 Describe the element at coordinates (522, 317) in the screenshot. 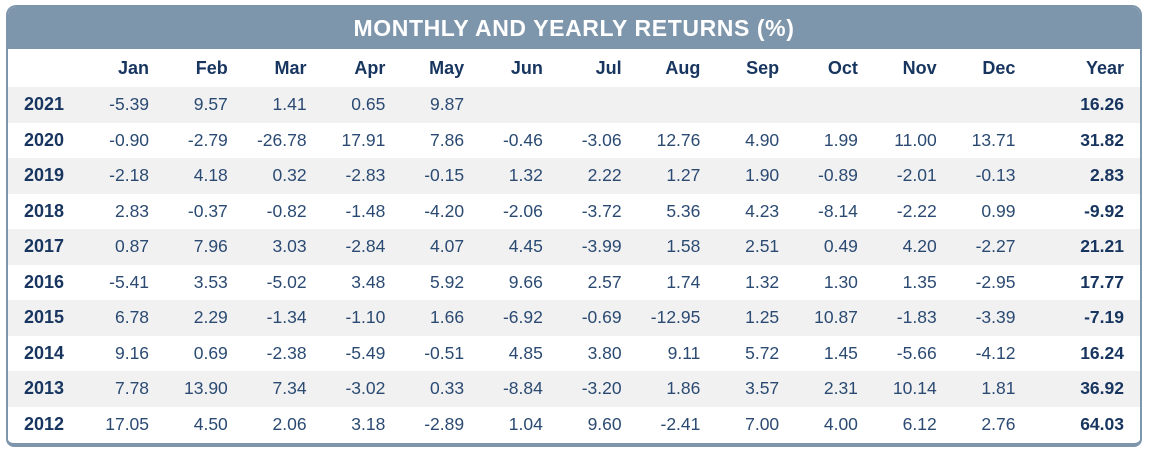

I see `cell-2015-jun: -6.92` at that location.